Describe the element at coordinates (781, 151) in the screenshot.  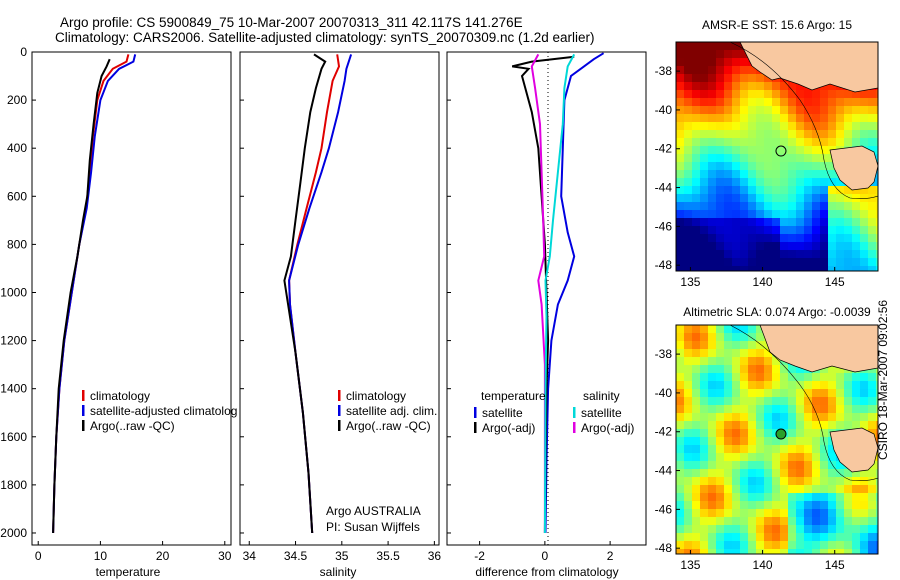
I see `sst-argo-location-marker` at that location.